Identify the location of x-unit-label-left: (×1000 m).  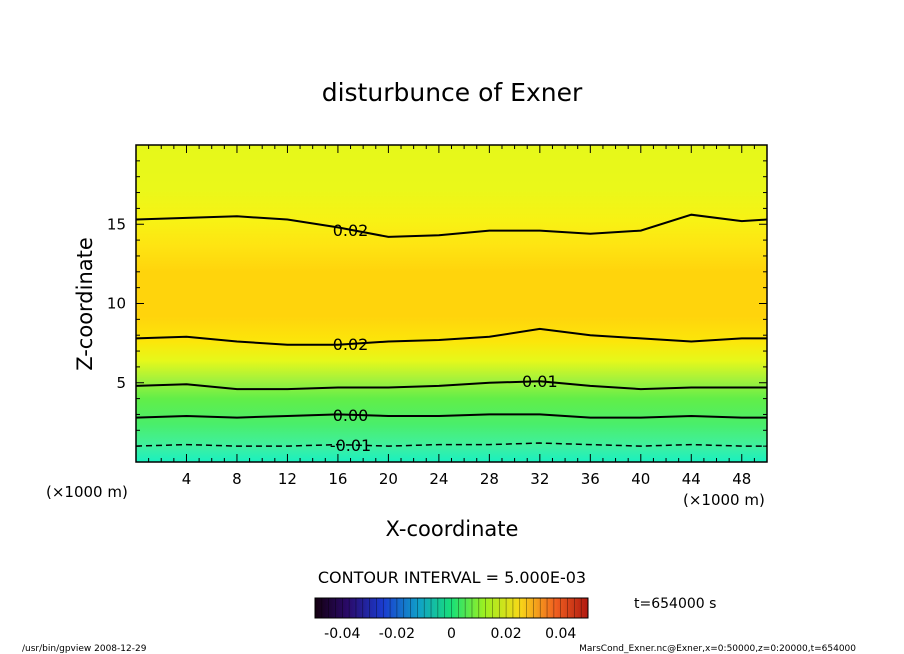
(87, 492).